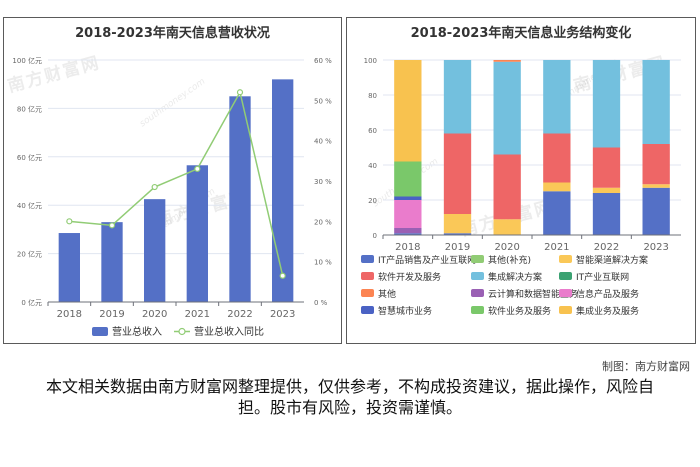  What do you see at coordinates (427, 260) in the screenshot?
I see `legend-label: IT产品销售及产业互联网` at bounding box center [427, 260].